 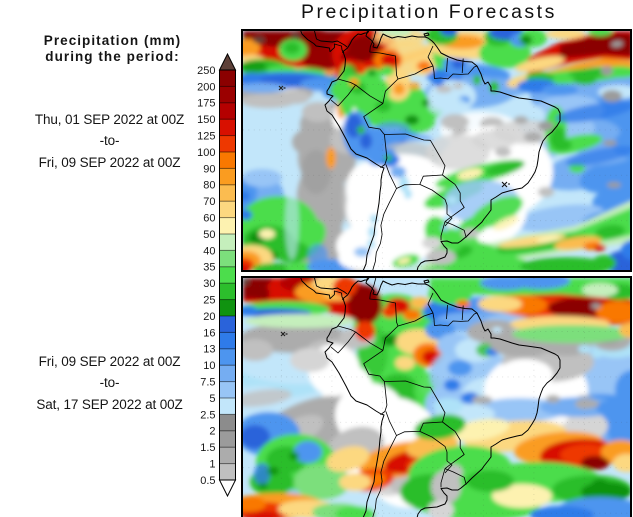 I want to click on svg-text: 175, so click(x=206, y=104).